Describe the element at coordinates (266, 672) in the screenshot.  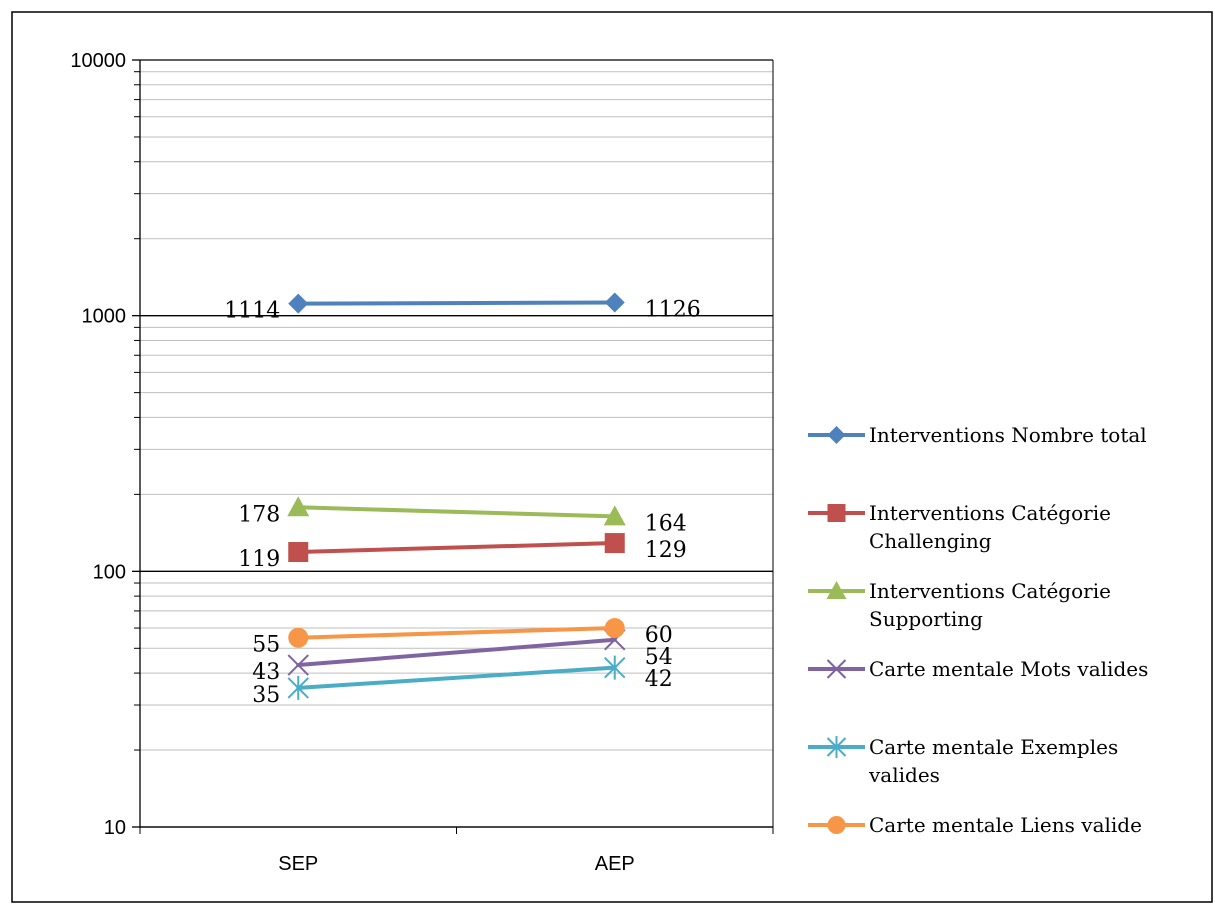
I see `data-label: 43` at that location.